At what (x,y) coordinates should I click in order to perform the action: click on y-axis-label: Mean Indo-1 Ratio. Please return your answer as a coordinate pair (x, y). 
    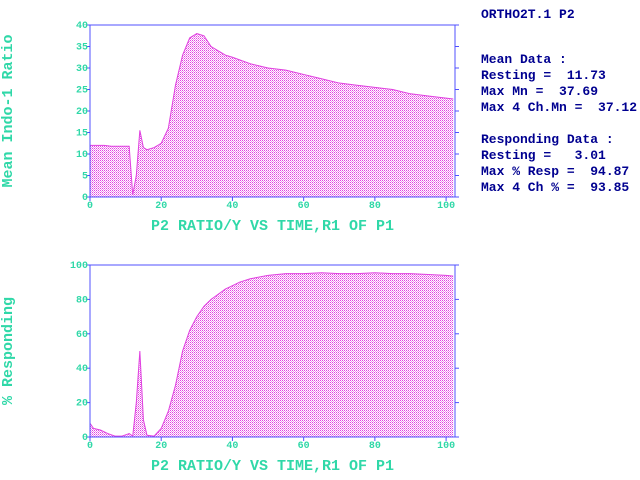
    Looking at the image, I should click on (8, 110).